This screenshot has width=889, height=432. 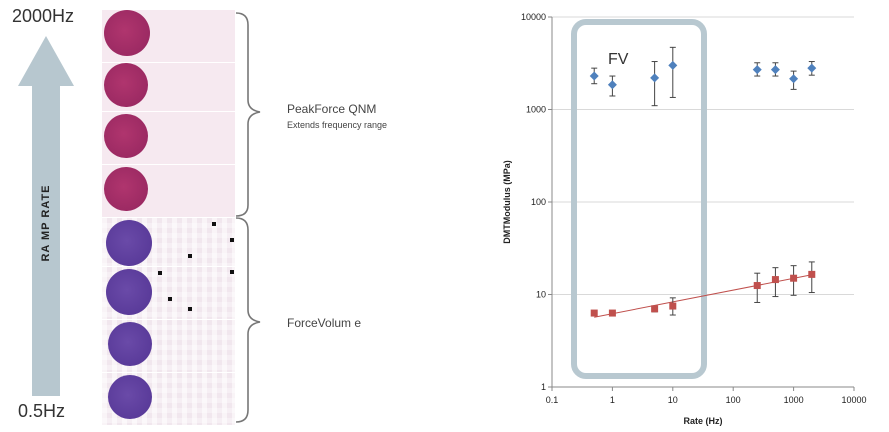 What do you see at coordinates (63, 16) in the screenshot?
I see `top-rate-unit: Hz` at bounding box center [63, 16].